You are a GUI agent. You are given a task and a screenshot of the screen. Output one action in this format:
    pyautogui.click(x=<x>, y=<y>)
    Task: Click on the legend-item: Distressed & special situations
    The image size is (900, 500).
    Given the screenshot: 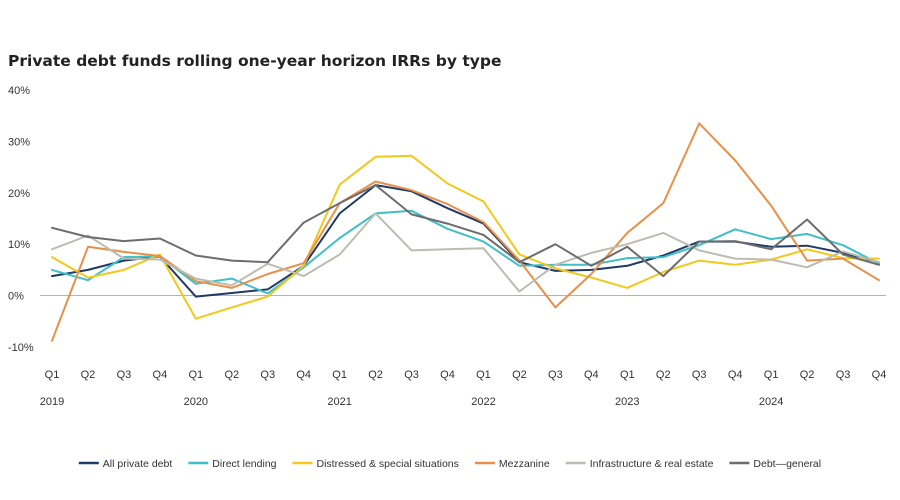 What is the action you would take?
    pyautogui.click(x=375, y=464)
    